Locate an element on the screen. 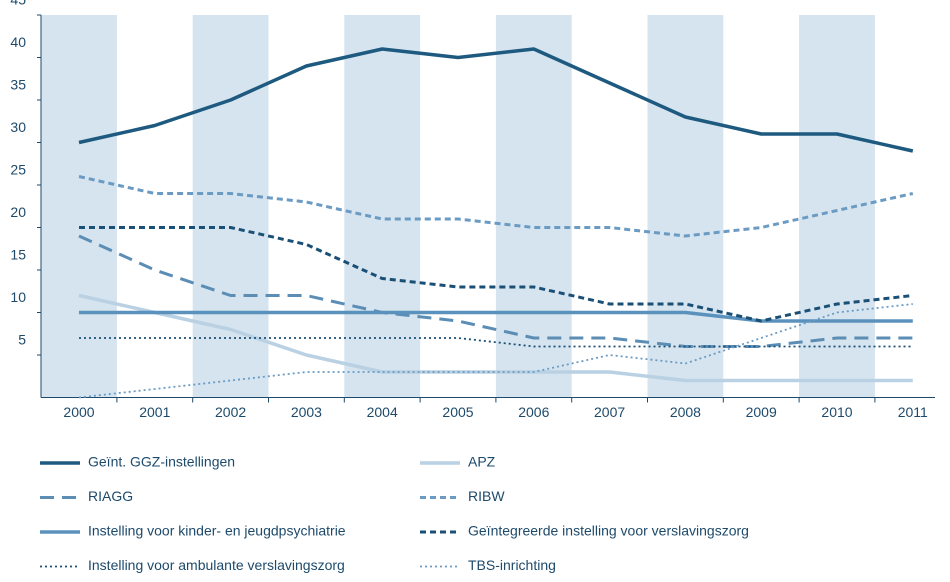 Image resolution: width=950 pixels, height=582 pixels. x-tick-label: 2006 is located at coordinates (533, 412).